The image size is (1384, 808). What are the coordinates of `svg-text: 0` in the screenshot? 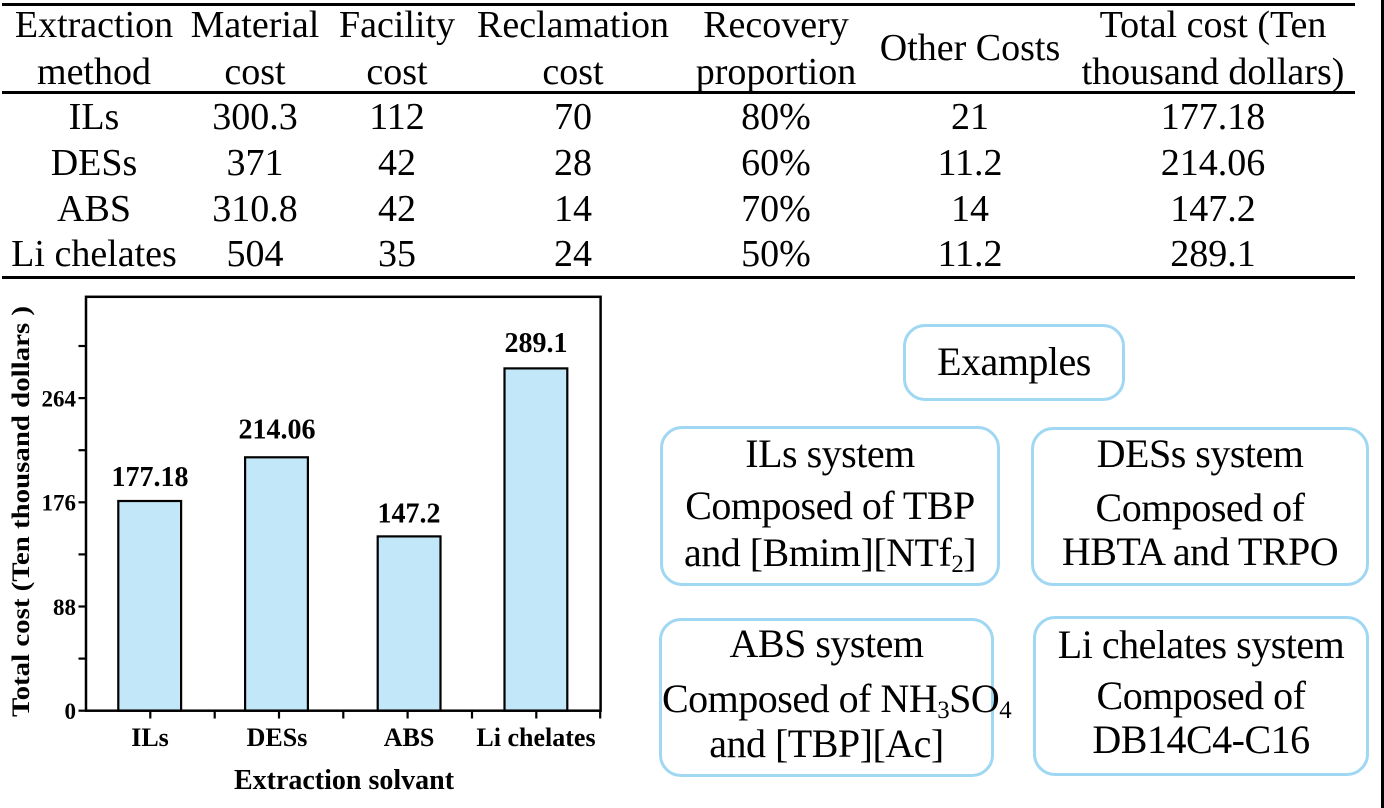 It's located at (71, 711).